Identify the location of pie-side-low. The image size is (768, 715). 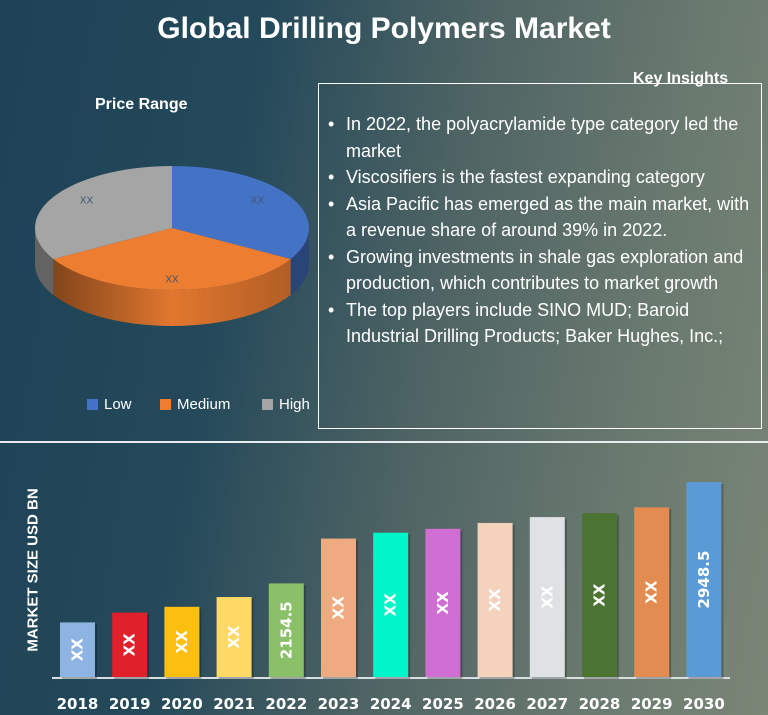
(299, 261).